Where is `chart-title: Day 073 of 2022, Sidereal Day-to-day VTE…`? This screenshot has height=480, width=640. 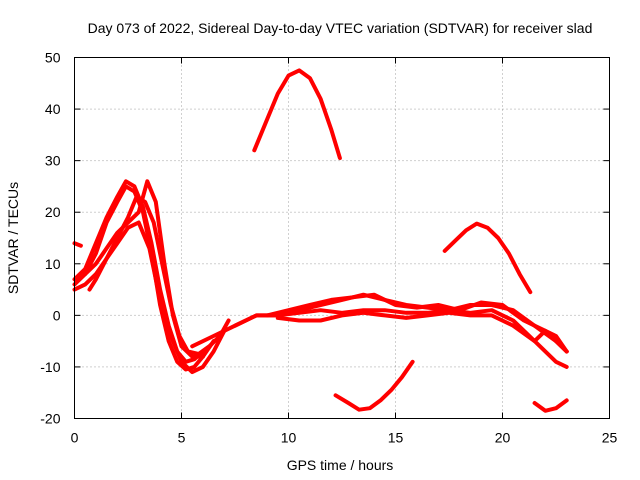
chart-title: Day 073 of 2022, Sidereal Day-to-day VTE… is located at coordinates (340, 28).